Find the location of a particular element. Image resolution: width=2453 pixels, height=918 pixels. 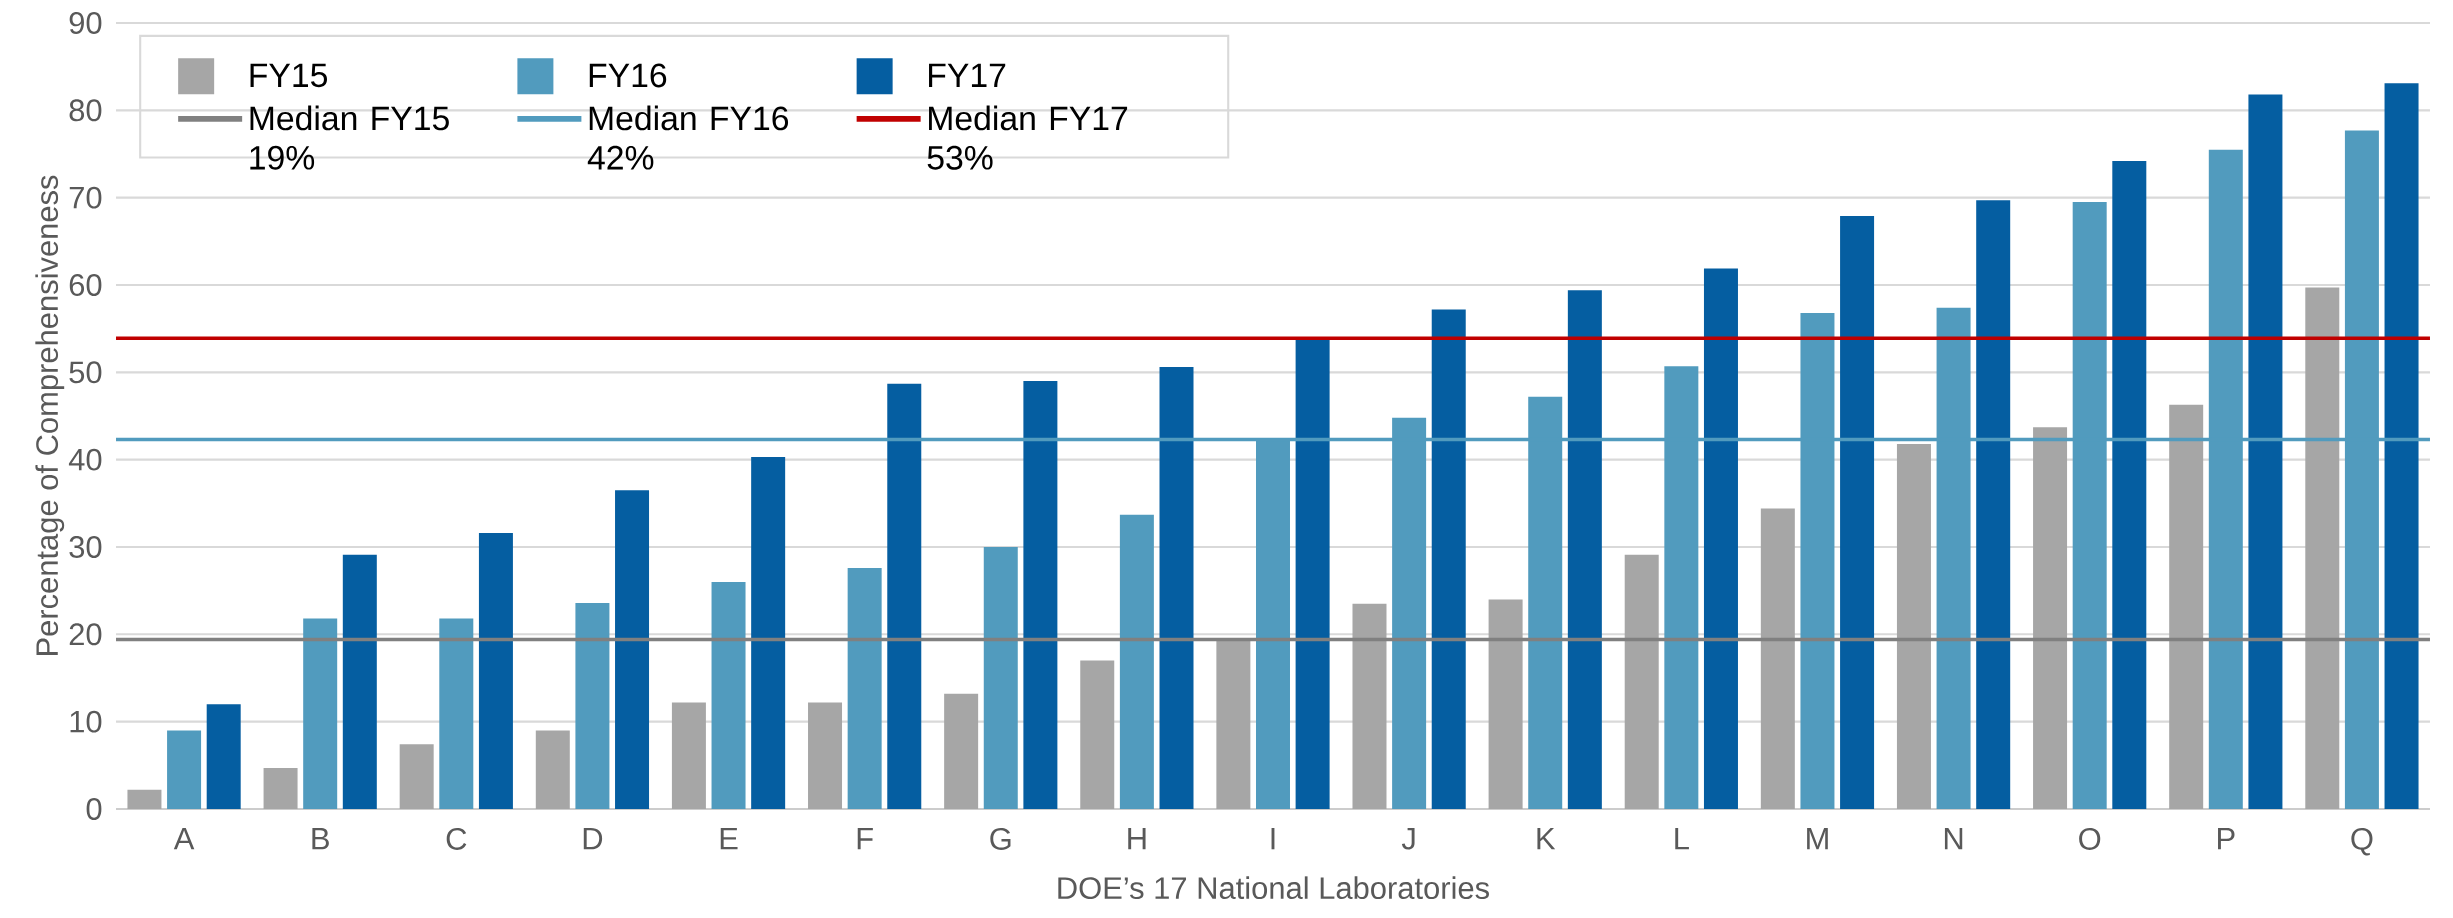

x-tick-label: E is located at coordinates (729, 839).